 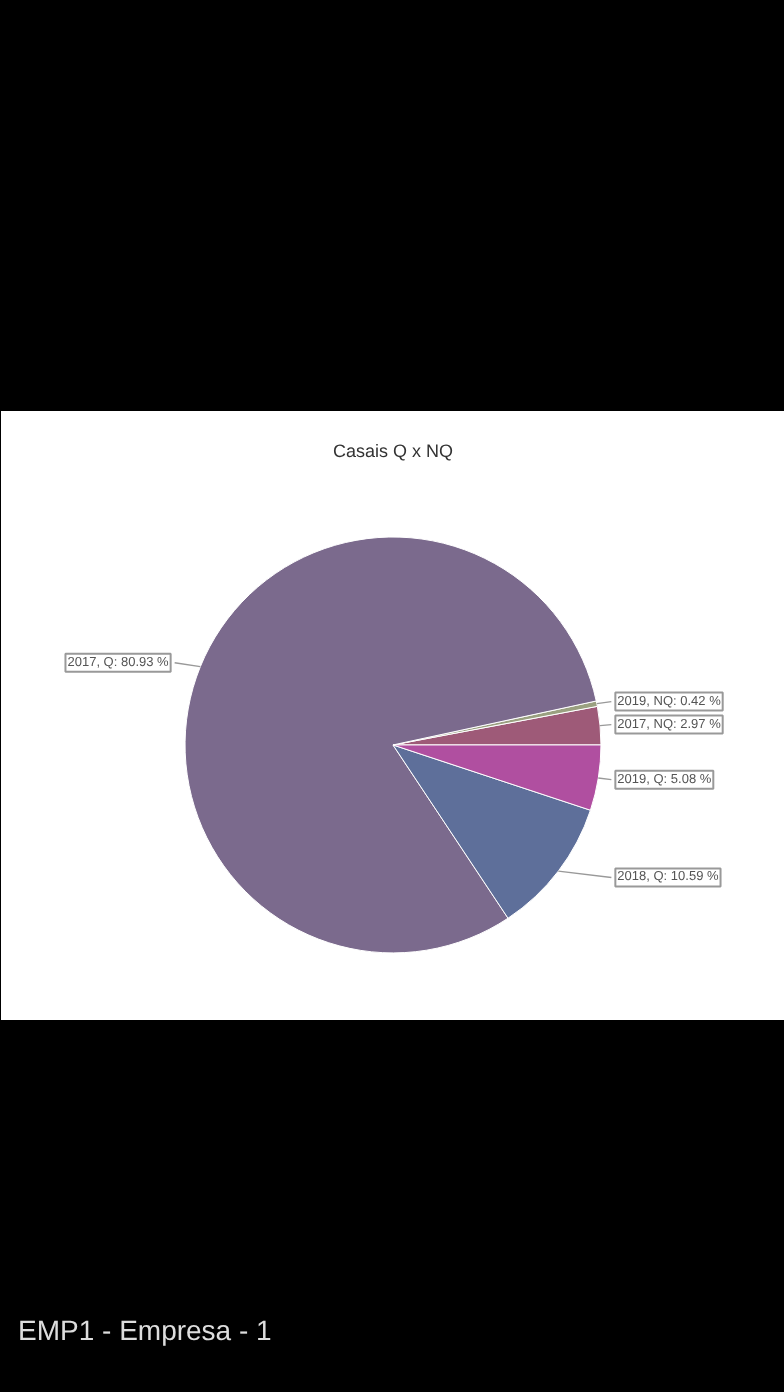 I want to click on text: EMP1 - Empresa - 1, so click(x=145, y=1331).